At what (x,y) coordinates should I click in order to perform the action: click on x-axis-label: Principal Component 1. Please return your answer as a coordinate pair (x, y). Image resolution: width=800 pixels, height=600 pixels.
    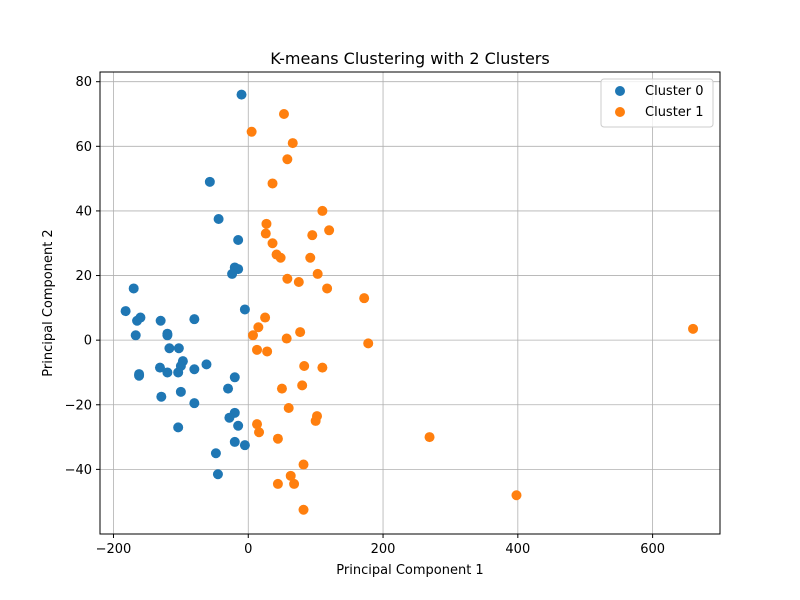
    Looking at the image, I should click on (409, 570).